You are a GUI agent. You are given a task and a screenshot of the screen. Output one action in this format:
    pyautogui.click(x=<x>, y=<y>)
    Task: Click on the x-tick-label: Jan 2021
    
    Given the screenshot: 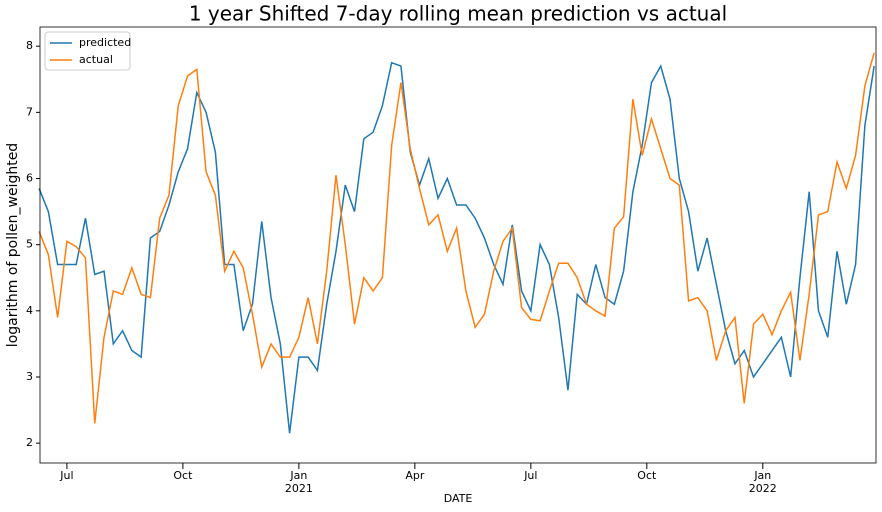 What is the action you would take?
    pyautogui.click(x=298, y=482)
    